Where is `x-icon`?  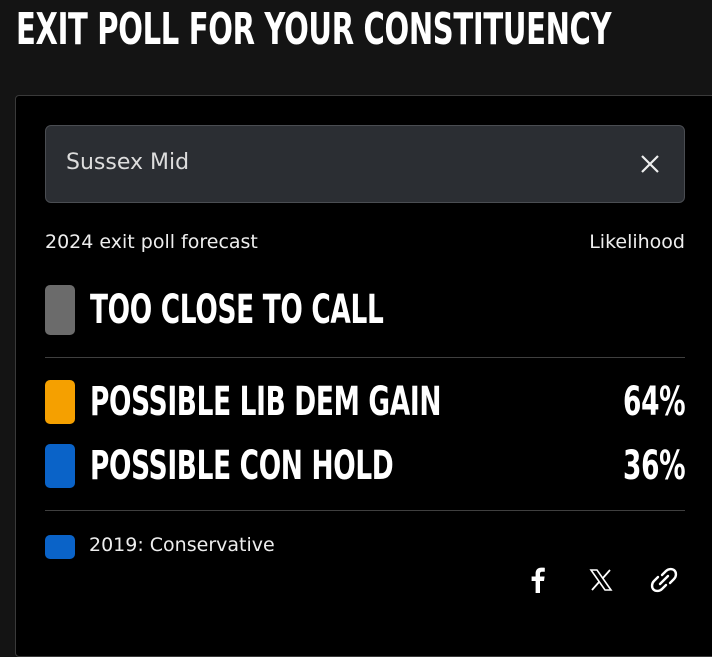 x-icon is located at coordinates (601, 580).